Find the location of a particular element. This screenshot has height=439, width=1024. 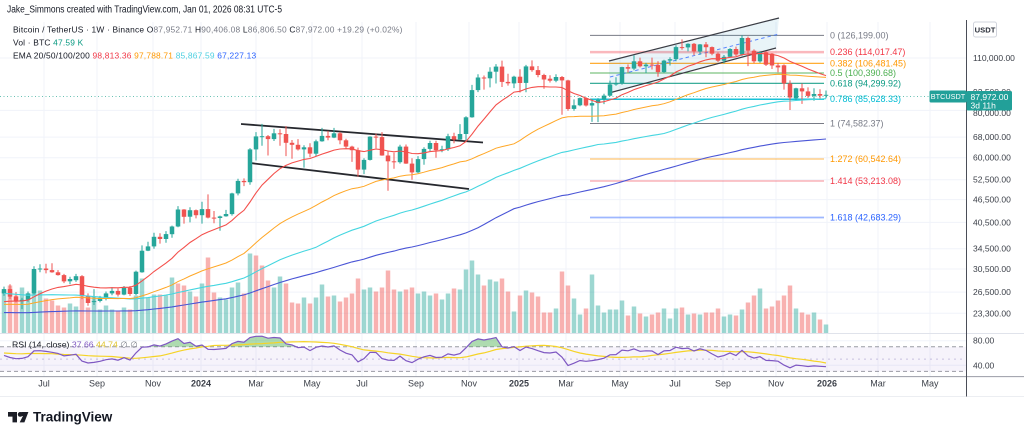

svg-text: 68,000.00 is located at coordinates (992, 137).